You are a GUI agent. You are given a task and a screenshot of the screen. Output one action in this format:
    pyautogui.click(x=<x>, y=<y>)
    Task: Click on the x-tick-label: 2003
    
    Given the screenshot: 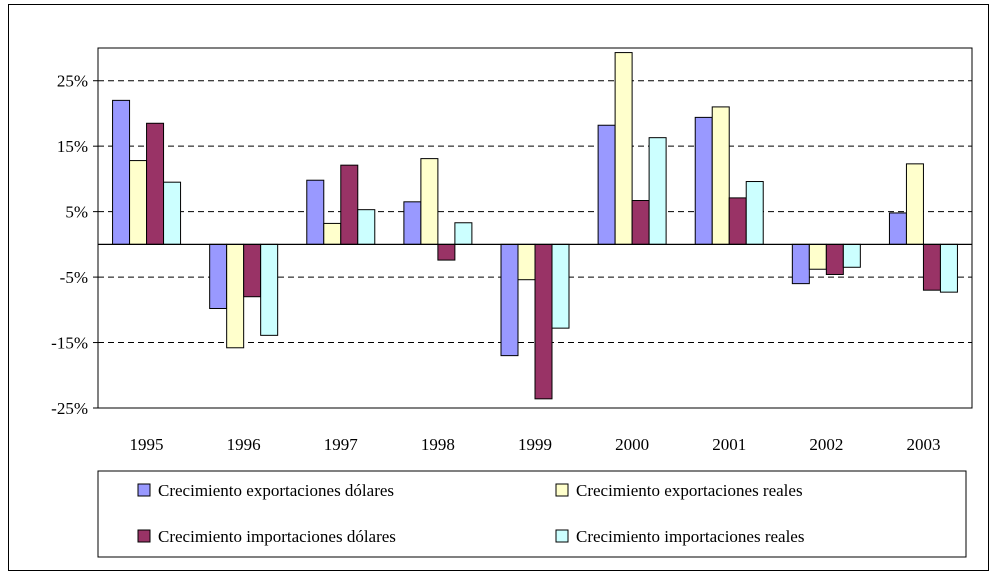 What is the action you would take?
    pyautogui.click(x=923, y=444)
    